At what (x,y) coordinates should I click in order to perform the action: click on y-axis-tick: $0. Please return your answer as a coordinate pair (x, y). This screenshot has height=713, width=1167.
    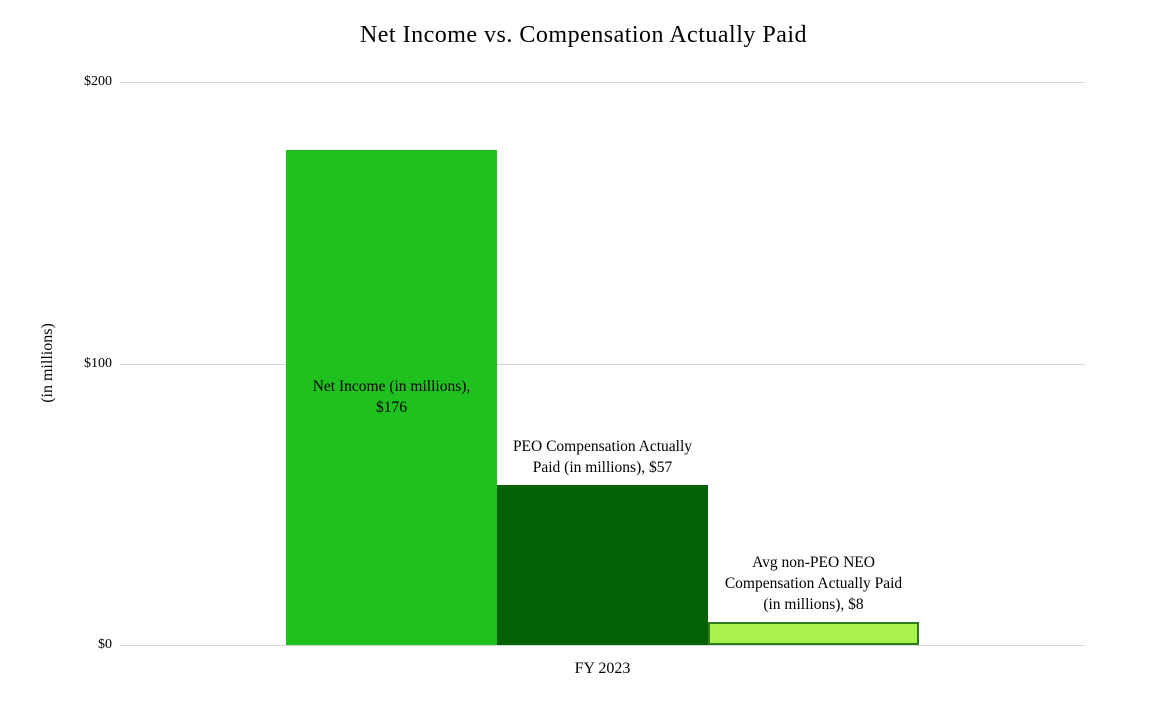
    Looking at the image, I should click on (105, 644).